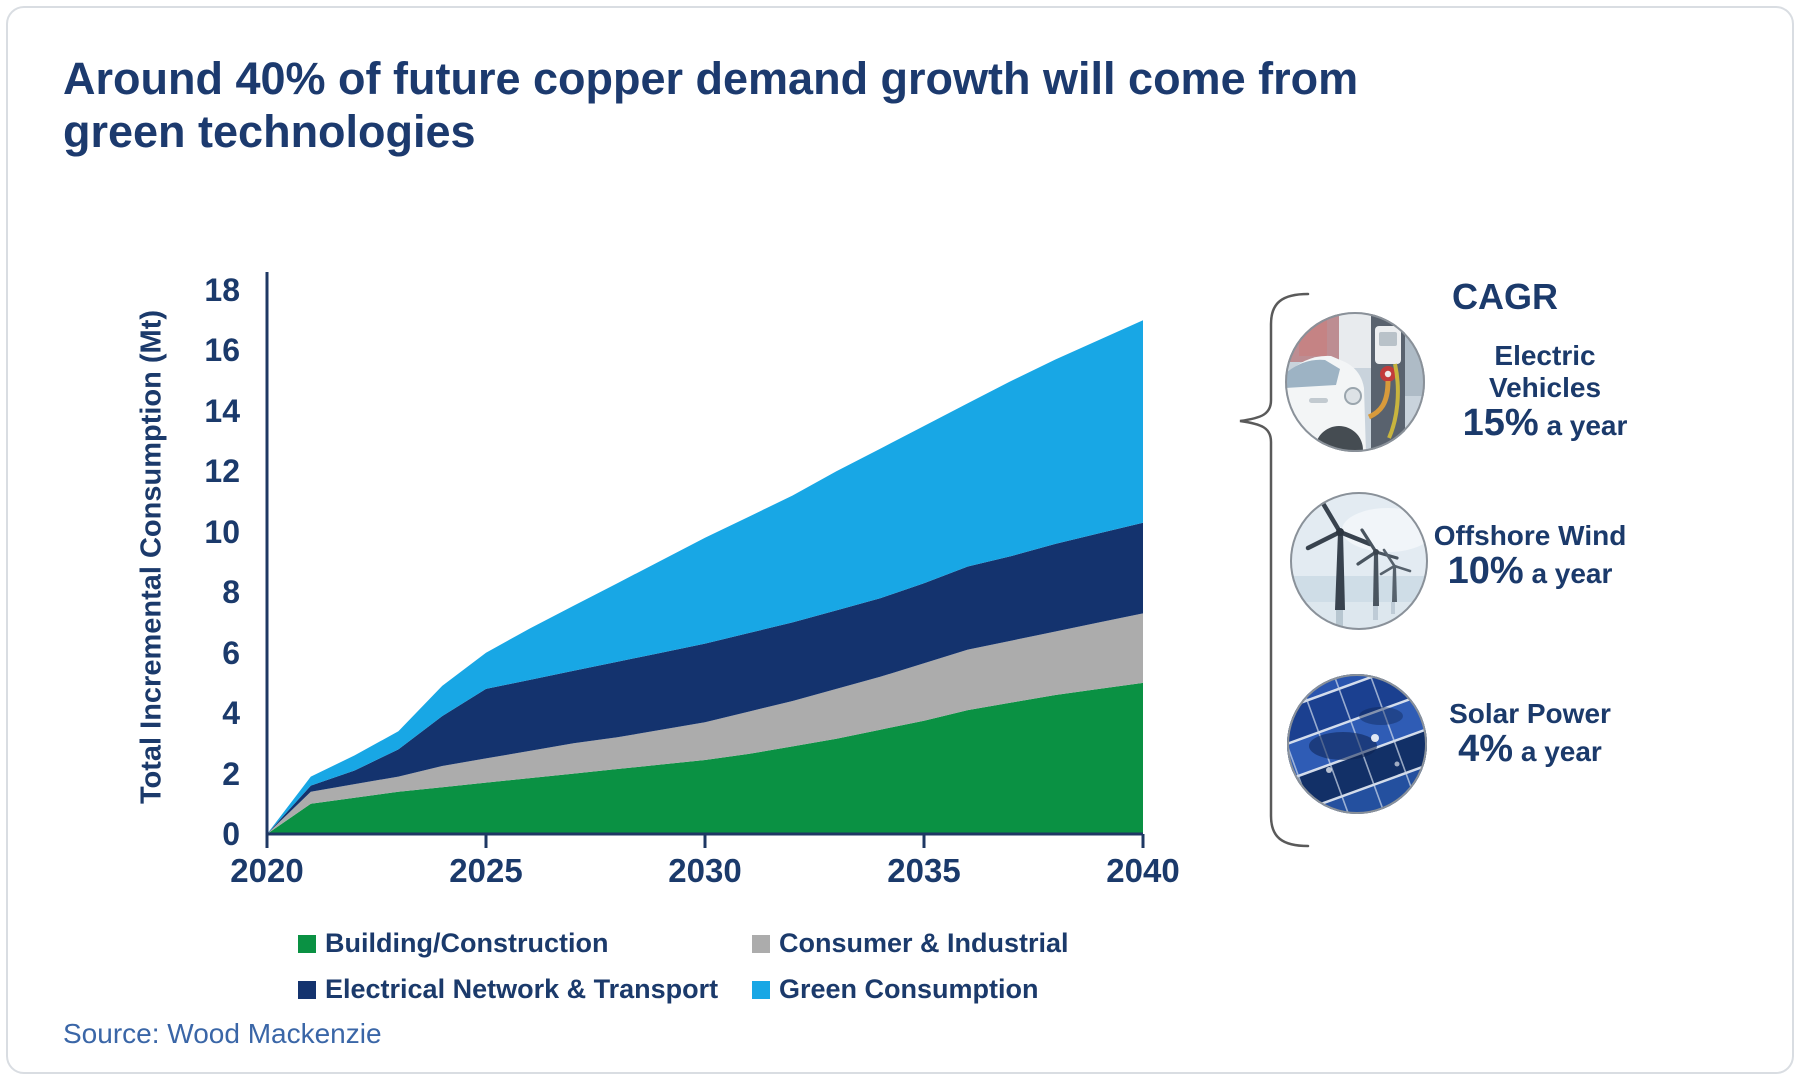 The width and height of the screenshot is (1800, 1080). I want to click on y-axis-tick-label: 8, so click(231, 592).